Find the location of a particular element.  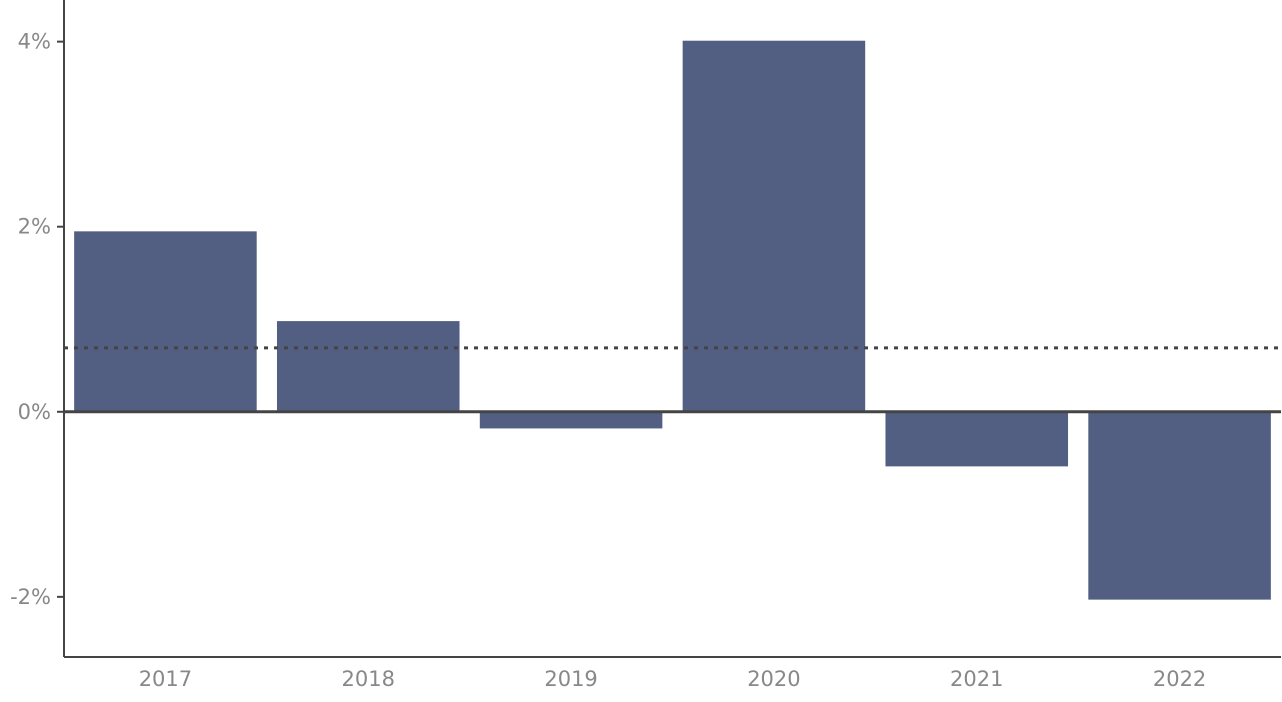

bar-2017 is located at coordinates (165, 321).